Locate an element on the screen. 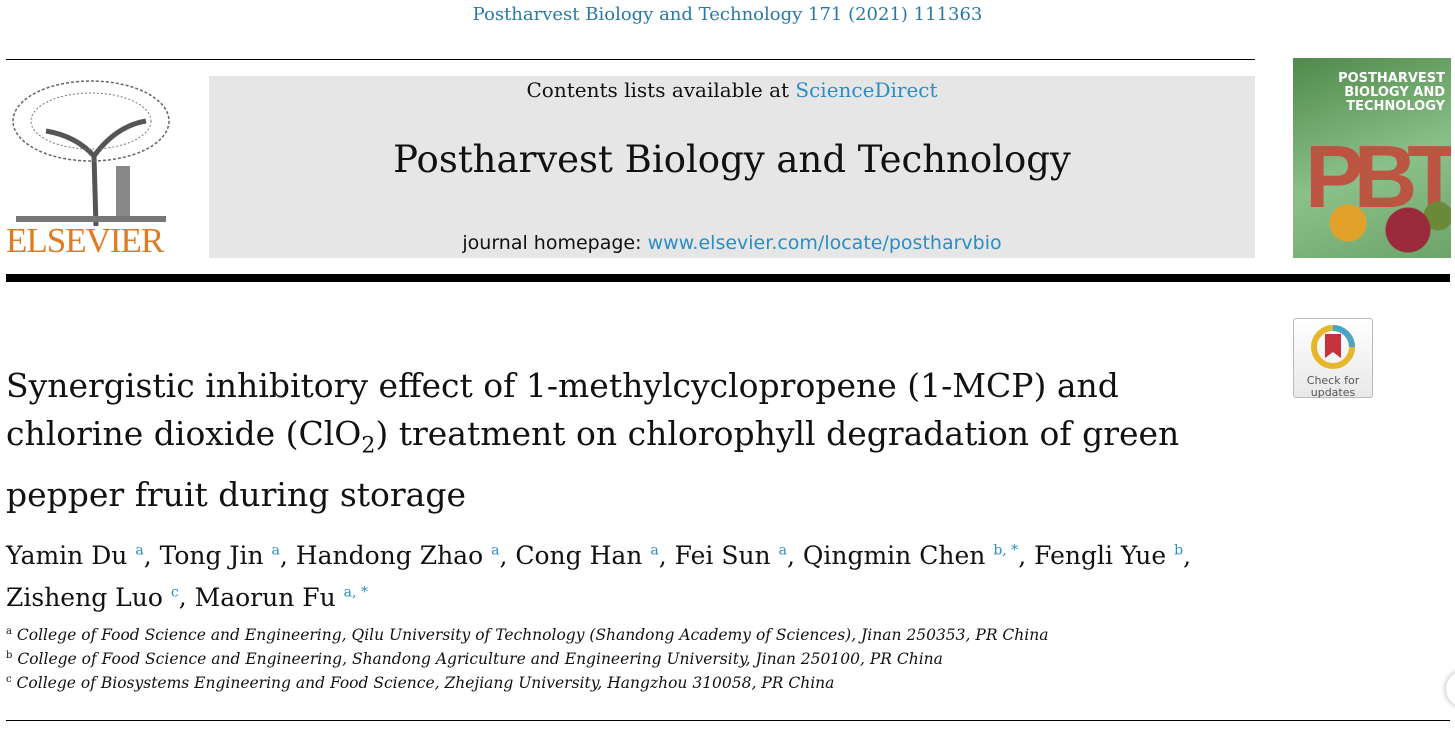  affiliation-label: c is located at coordinates (9, 679).